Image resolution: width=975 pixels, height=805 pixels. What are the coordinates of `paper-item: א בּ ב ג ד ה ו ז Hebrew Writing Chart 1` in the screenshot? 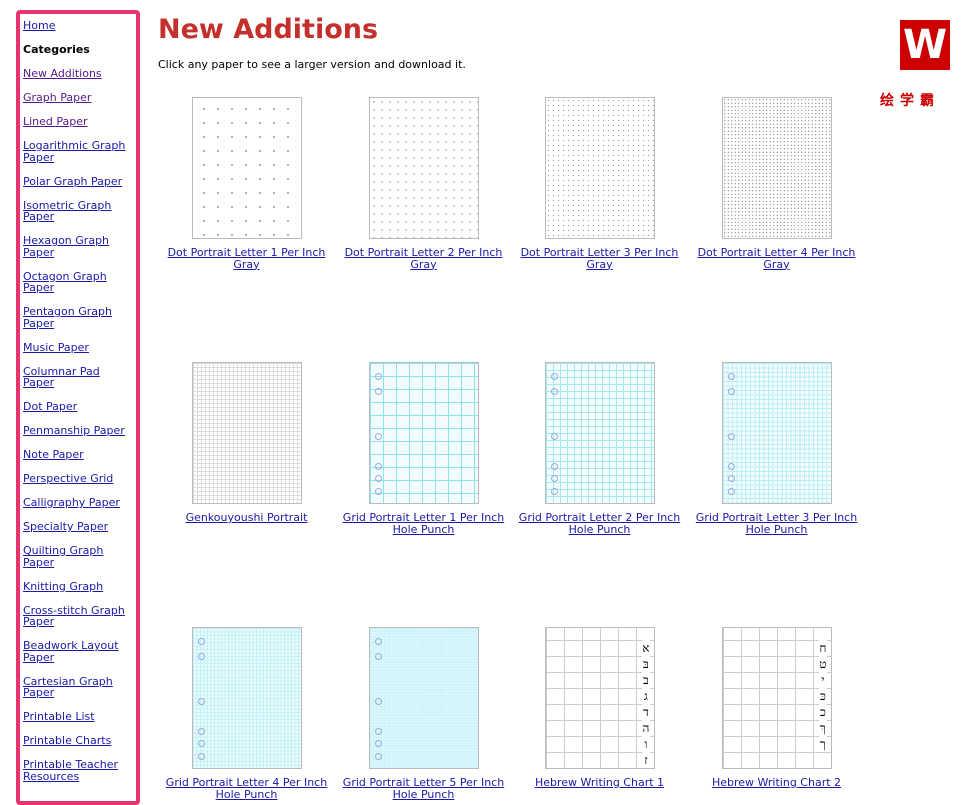 It's located at (599, 708).